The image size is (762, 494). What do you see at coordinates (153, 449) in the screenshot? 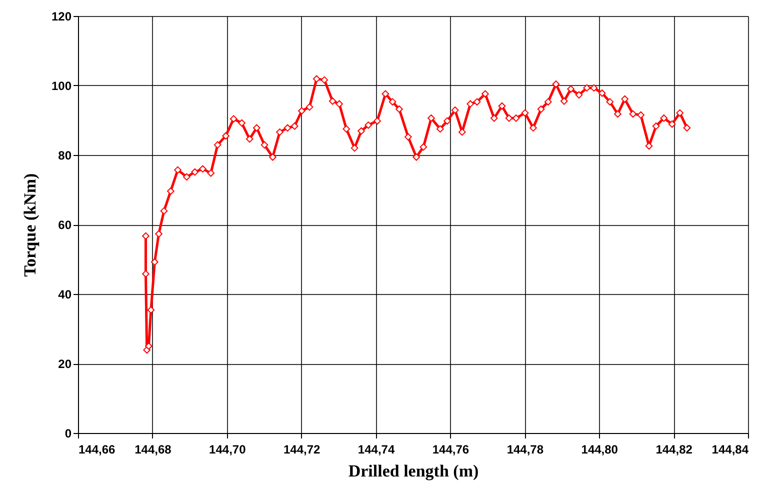
I see `x-tick-label: 144,68` at bounding box center [153, 449].